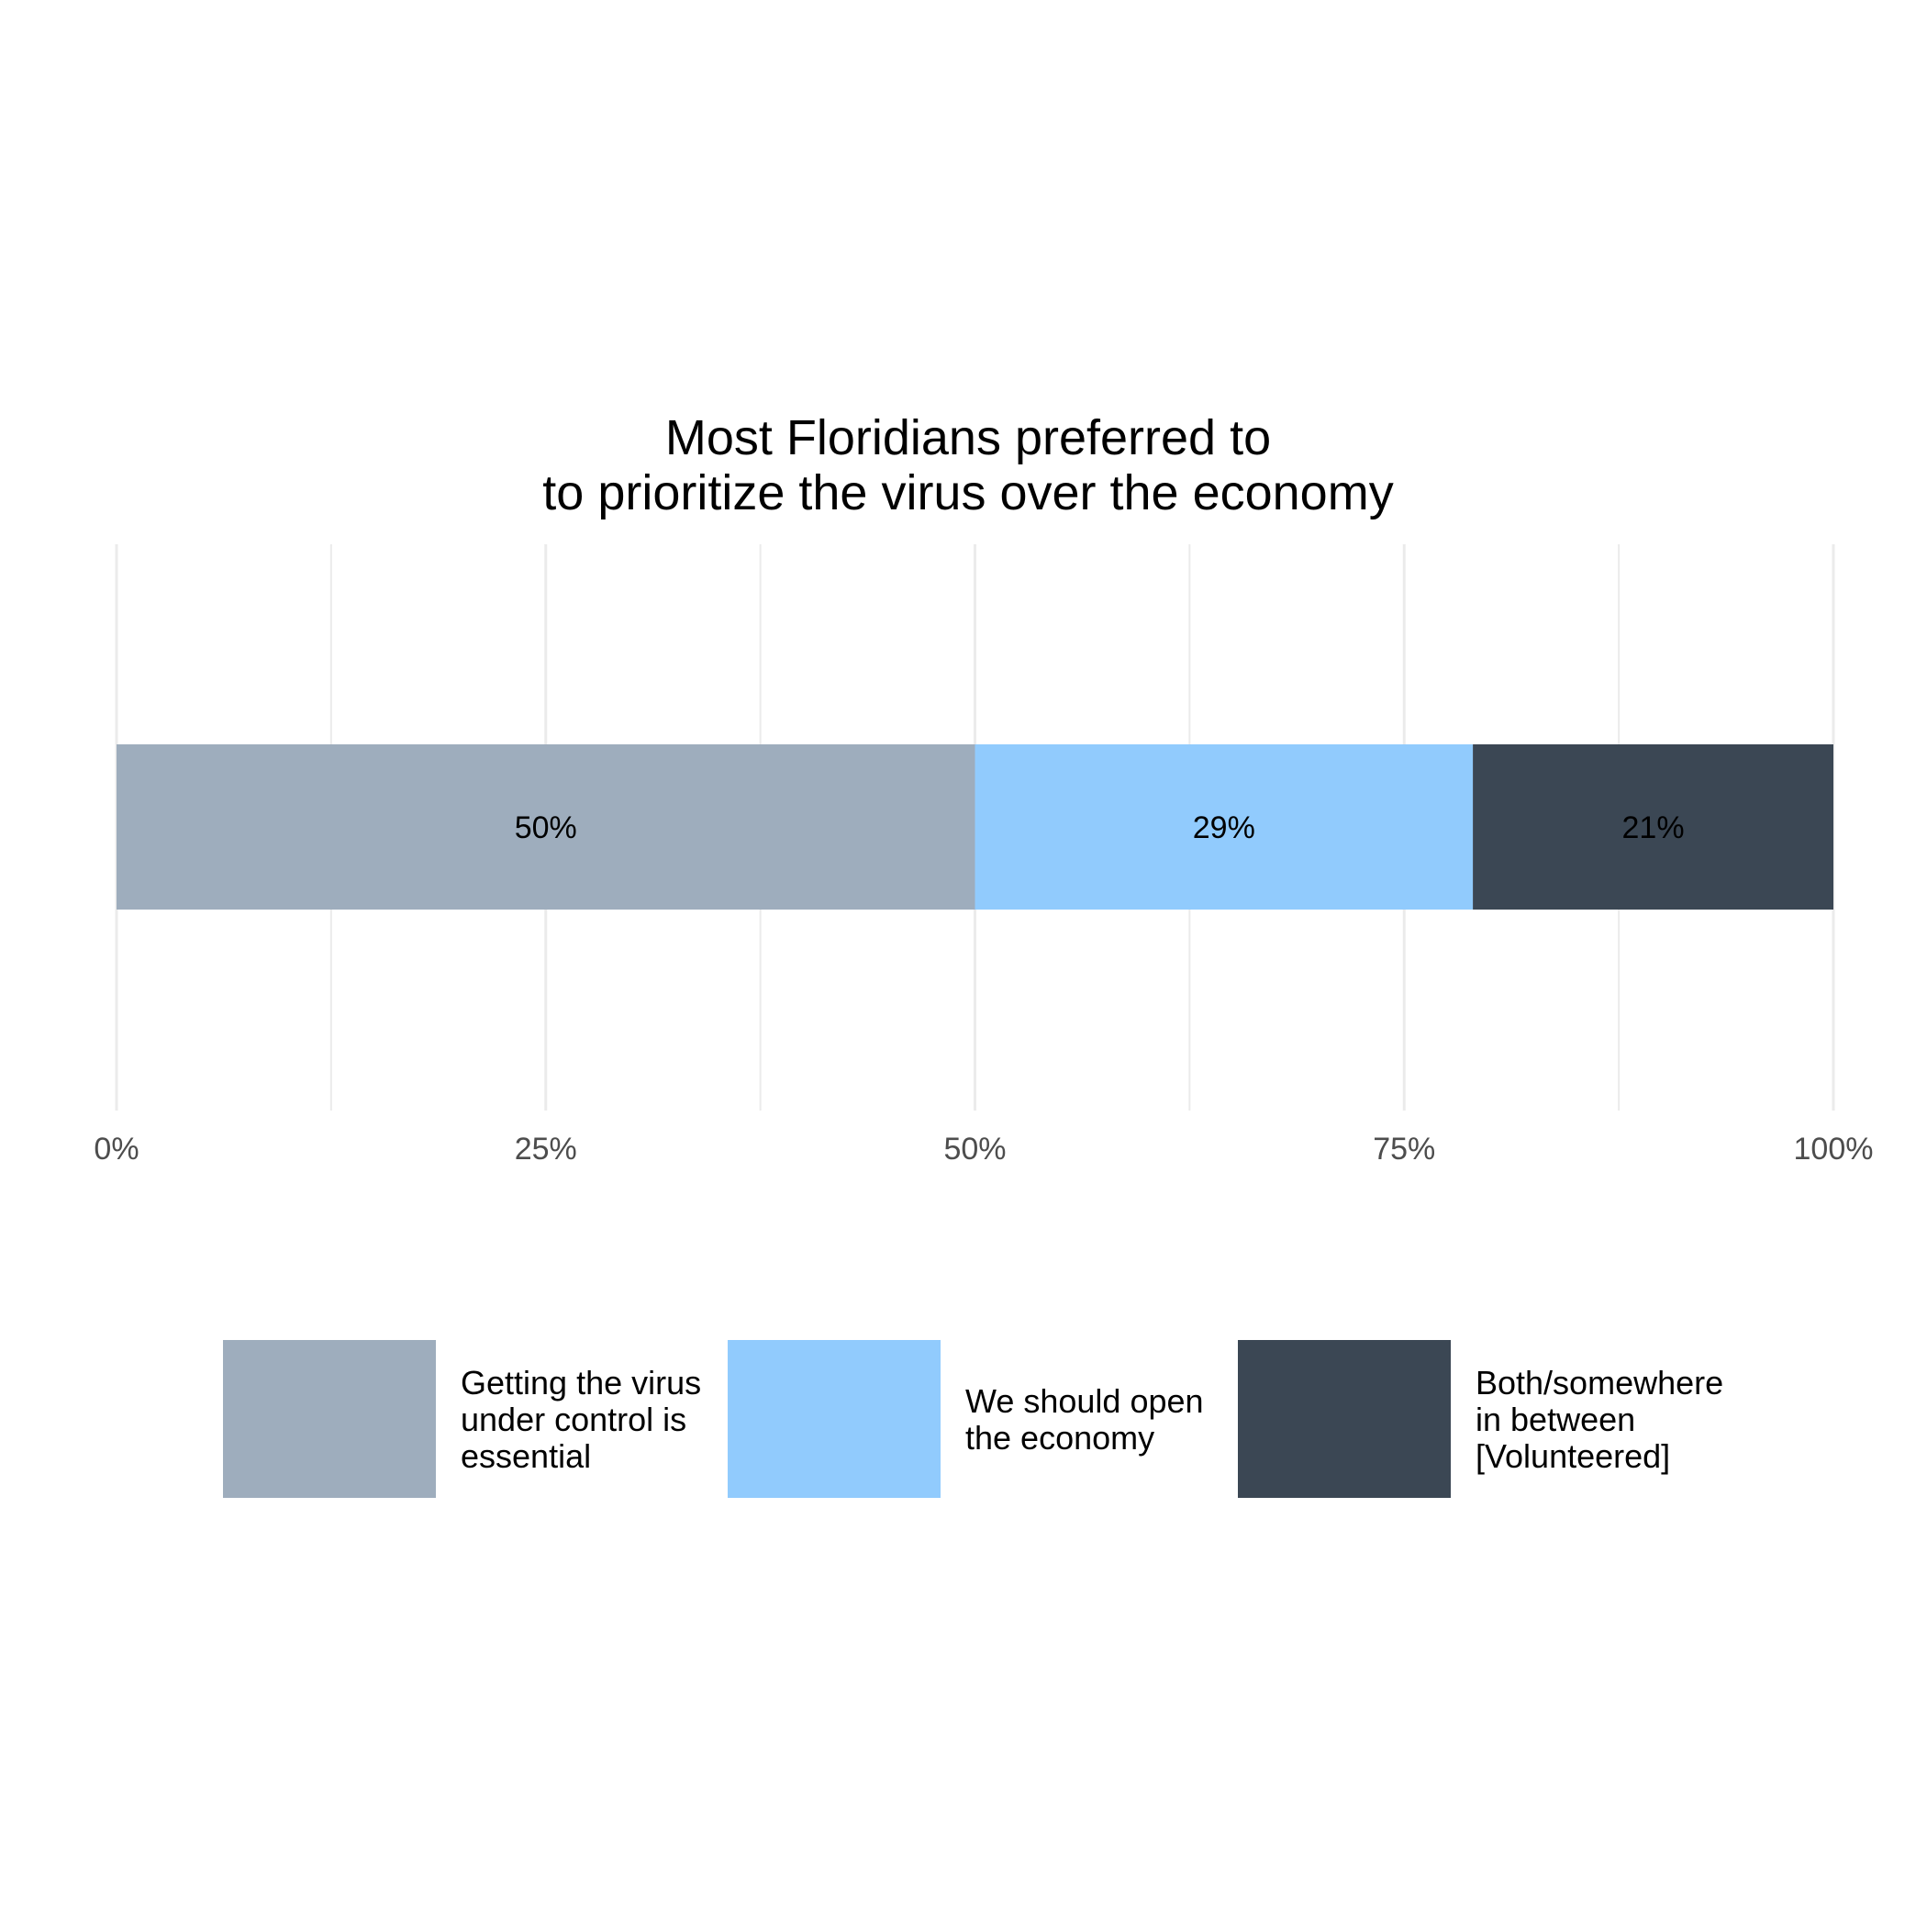  What do you see at coordinates (1555, 1419) in the screenshot?
I see `legend-label-line: in between` at bounding box center [1555, 1419].